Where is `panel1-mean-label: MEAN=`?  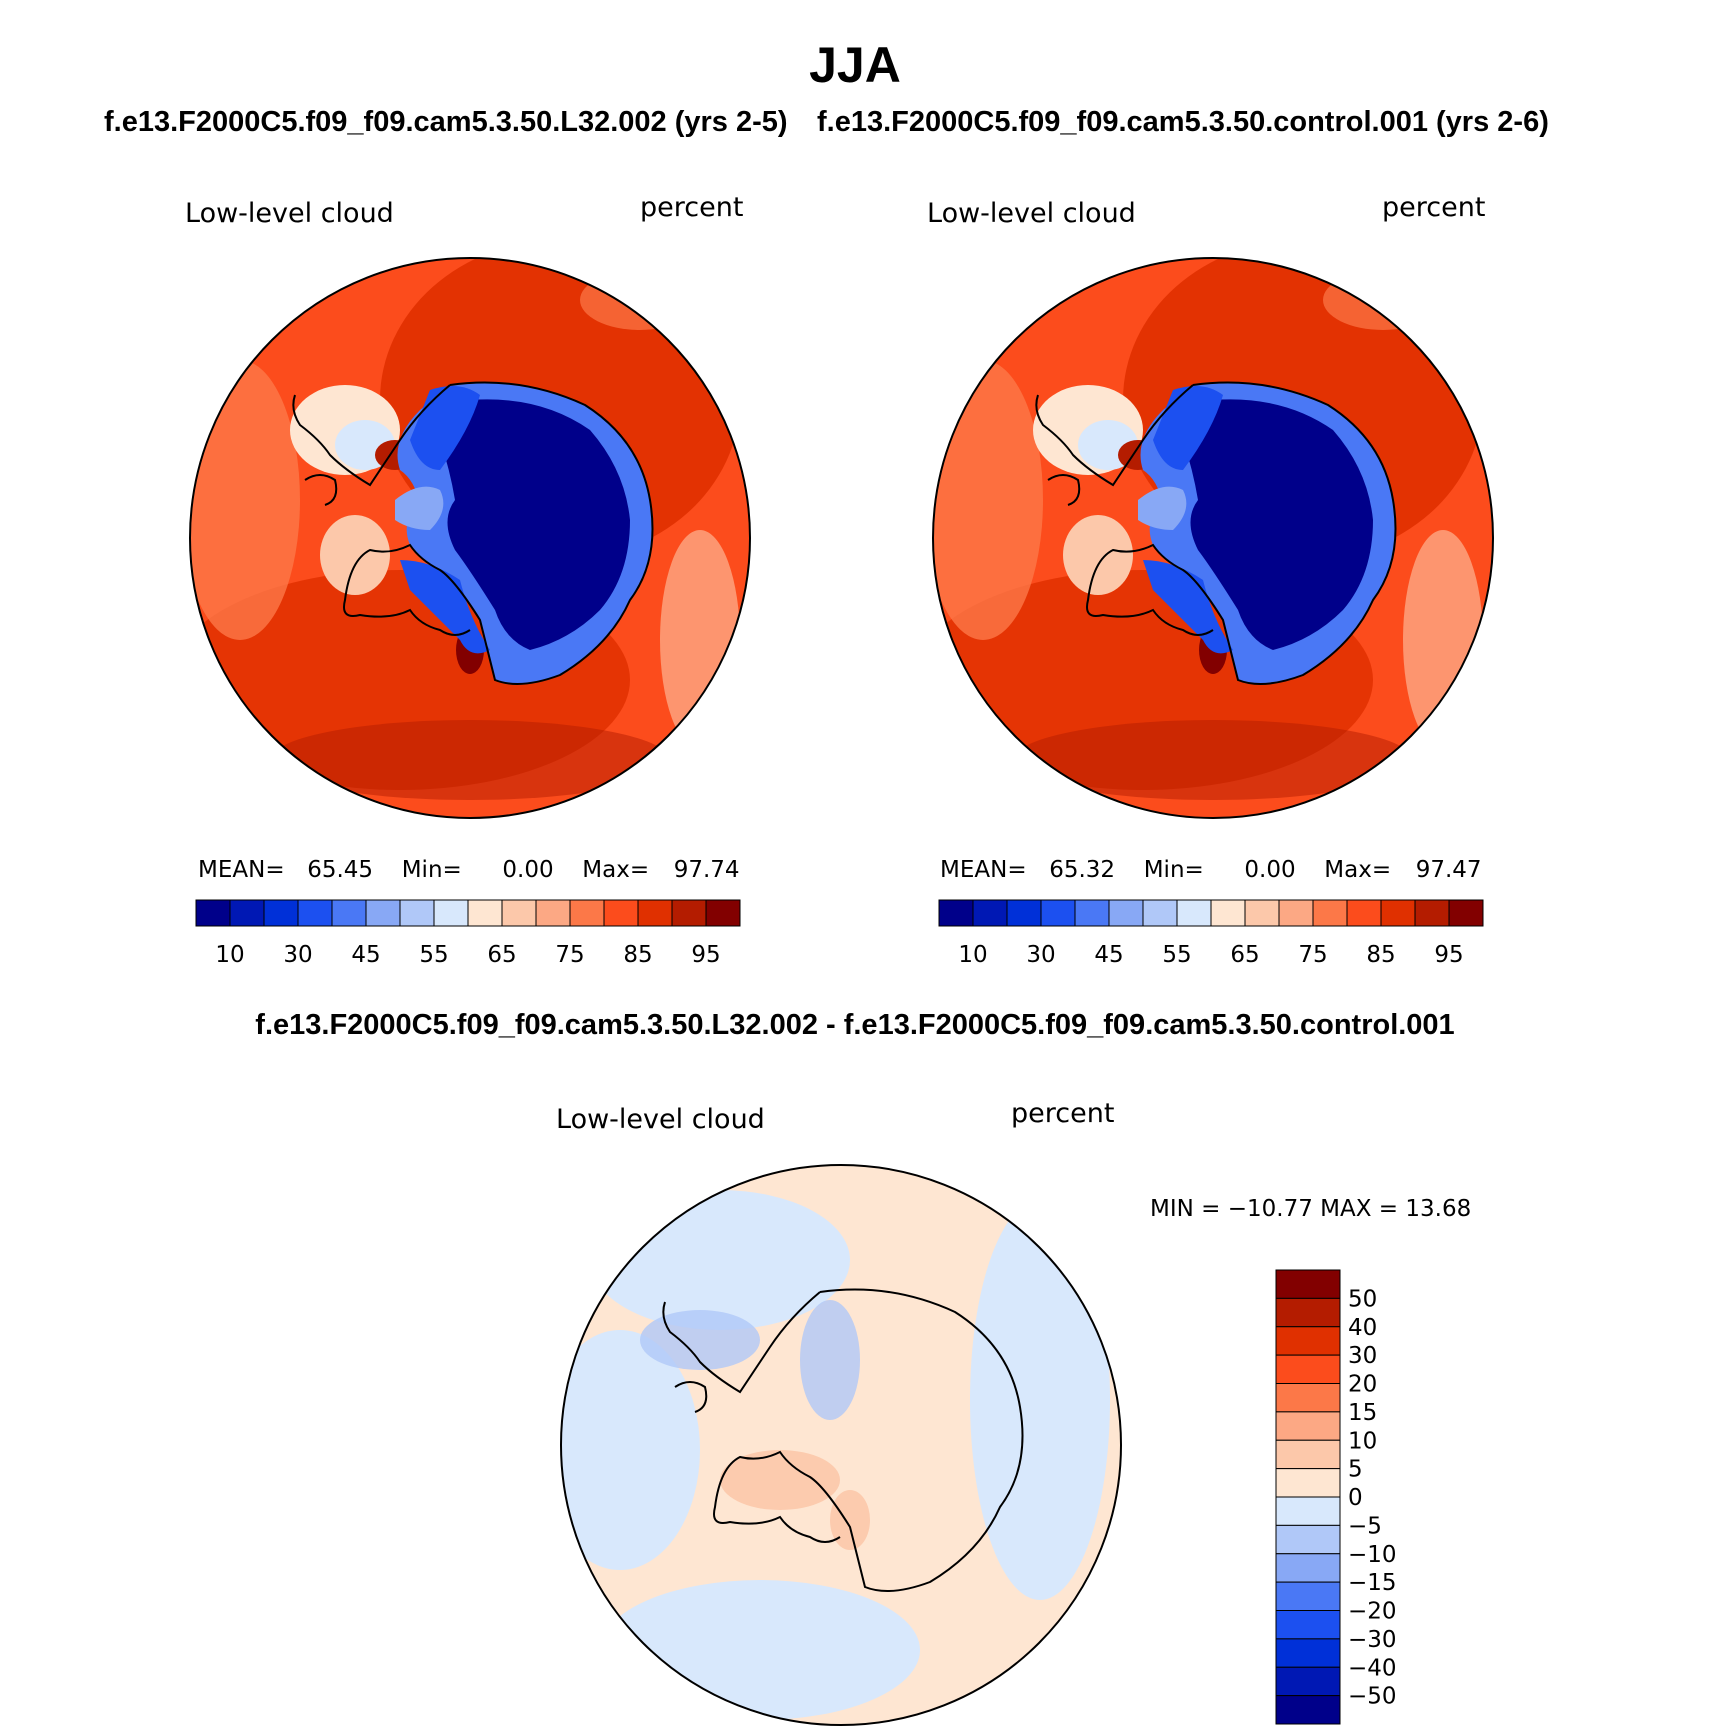
panel1-mean-label: MEAN= is located at coordinates (241, 870).